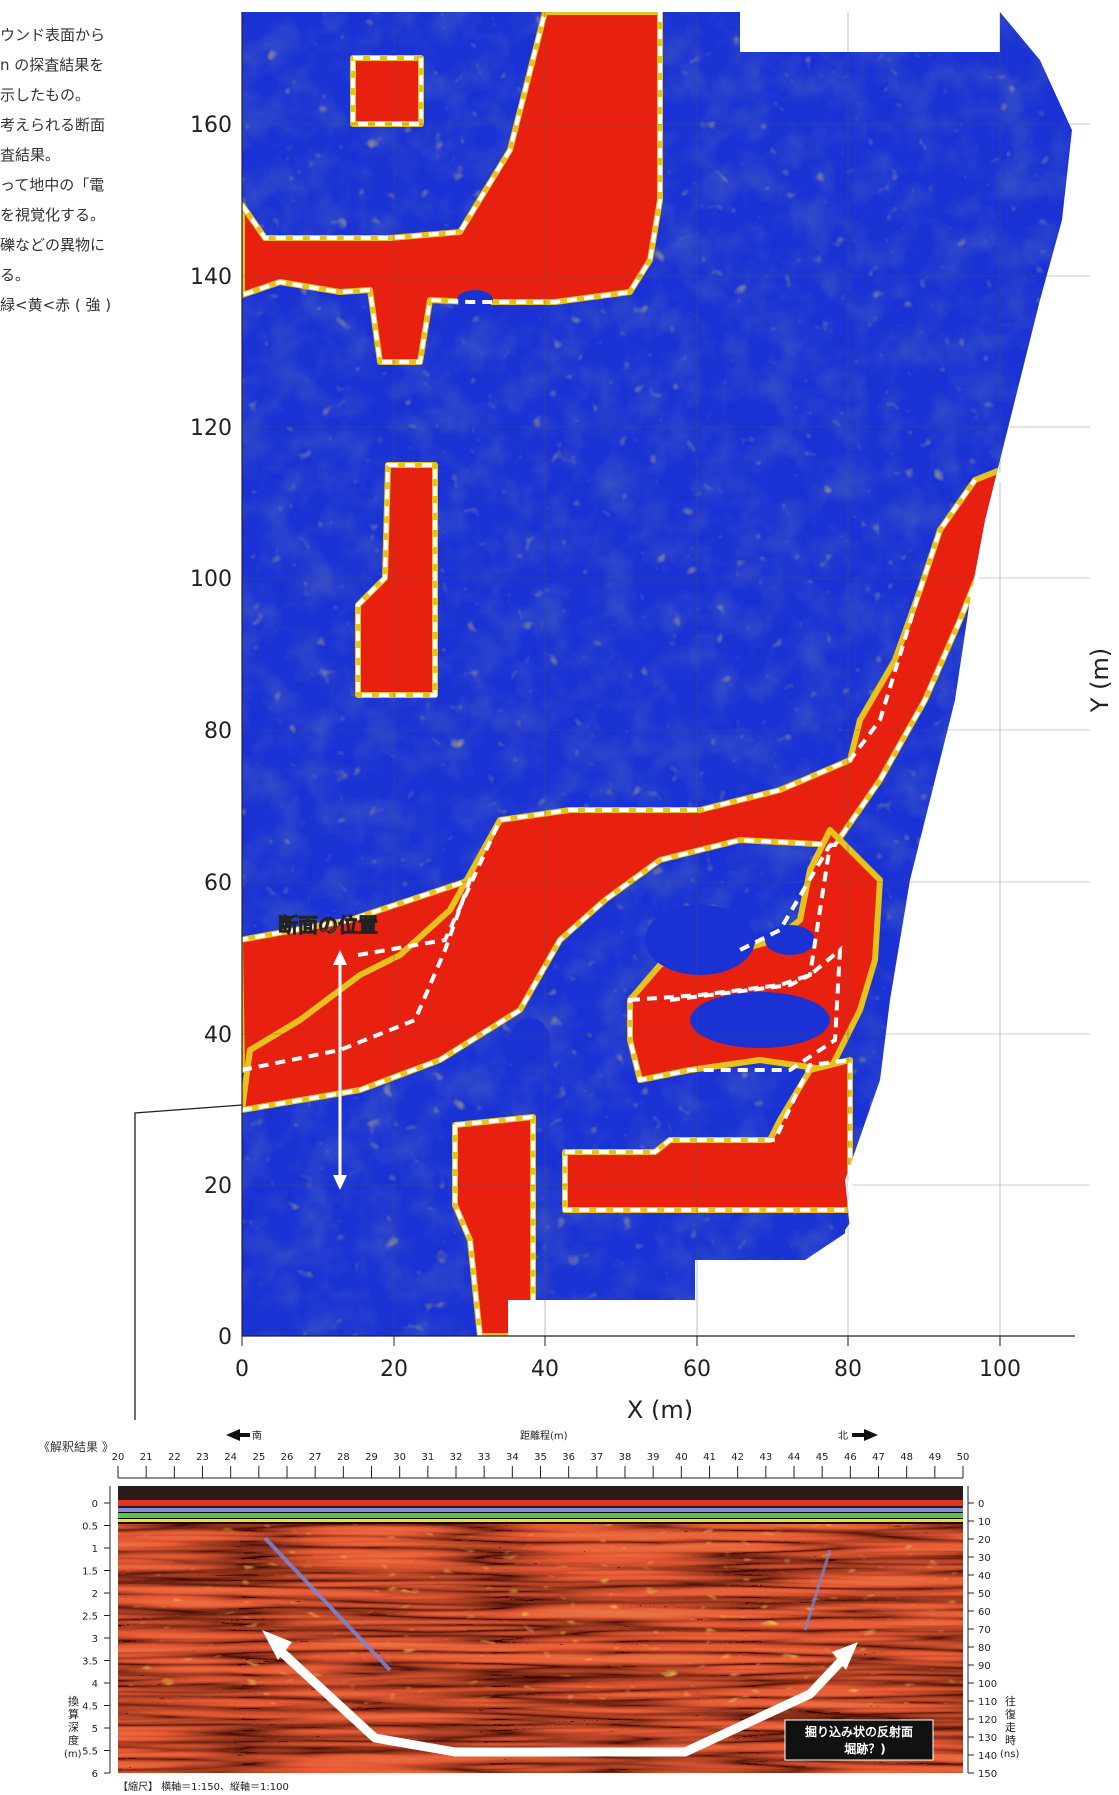 This screenshot has width=1119, height=1795. Describe the element at coordinates (456, 1457) in the screenshot. I see `distance-tick-label: 32` at that location.